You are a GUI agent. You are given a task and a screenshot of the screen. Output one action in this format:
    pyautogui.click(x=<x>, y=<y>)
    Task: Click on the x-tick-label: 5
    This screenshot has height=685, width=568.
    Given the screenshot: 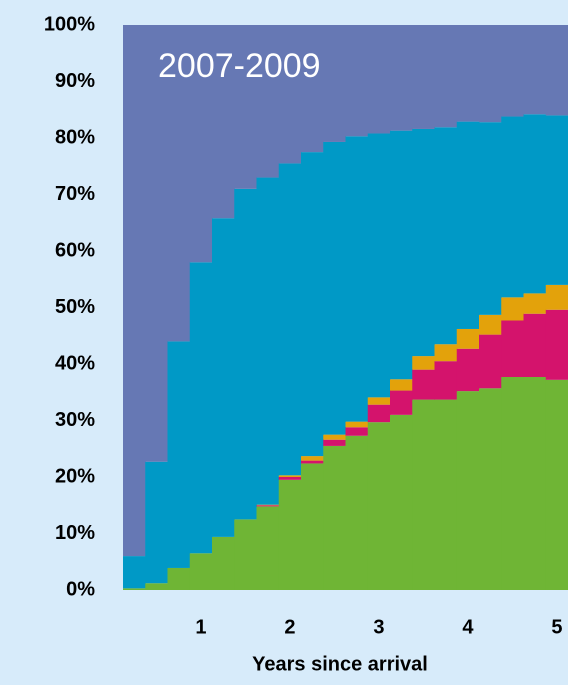 What is the action you would take?
    pyautogui.click(x=556, y=627)
    